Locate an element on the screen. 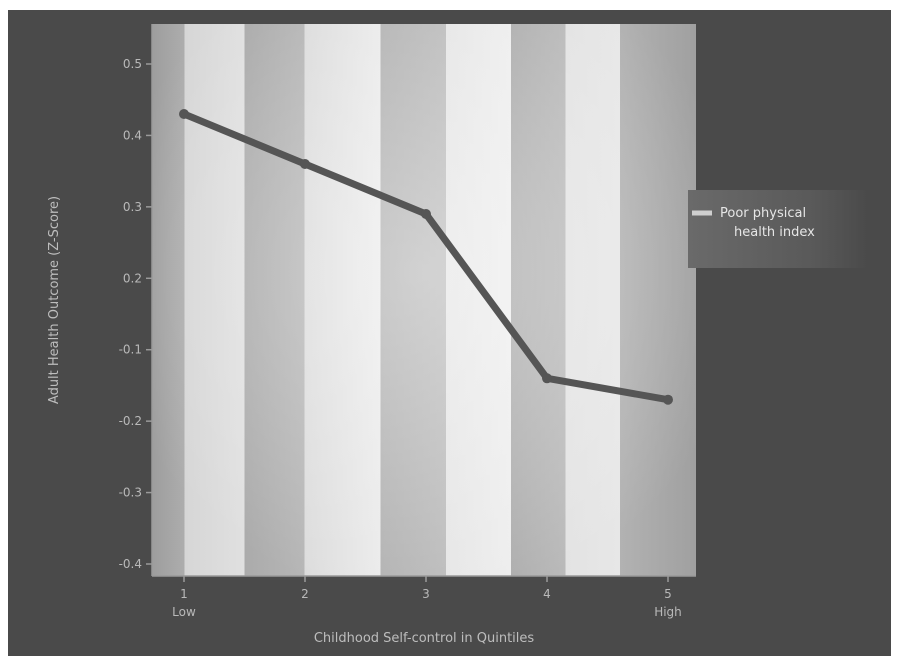  x-axis-ticks: 1 Low 2 3 4 5 High is located at coordinates (427, 597).